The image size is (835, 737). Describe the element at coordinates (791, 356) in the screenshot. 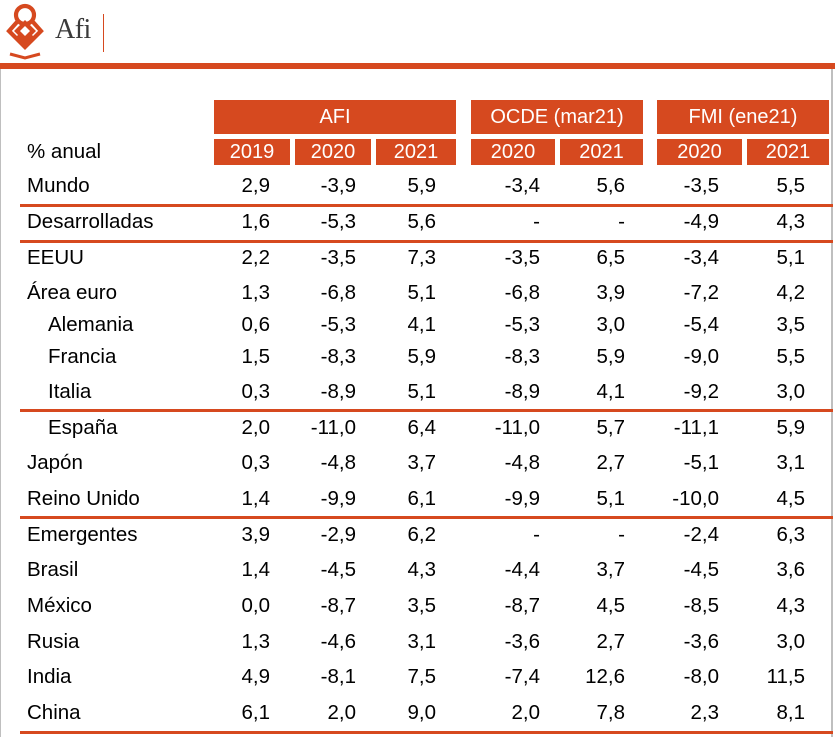

I see `value-cell: 5,5` at that location.